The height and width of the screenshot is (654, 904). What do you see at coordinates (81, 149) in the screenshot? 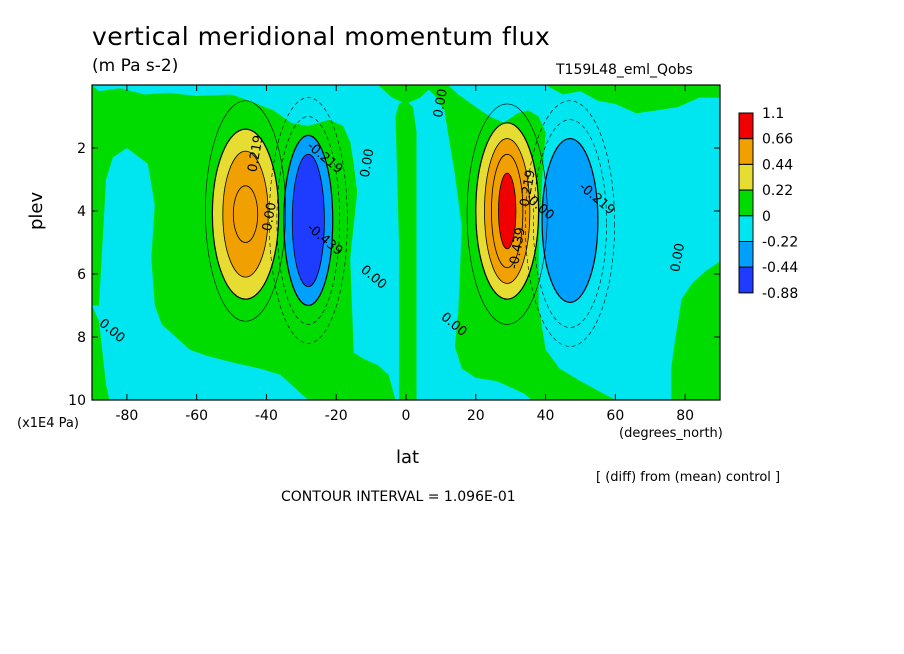
I see `y-tick-label: 2` at bounding box center [81, 149].